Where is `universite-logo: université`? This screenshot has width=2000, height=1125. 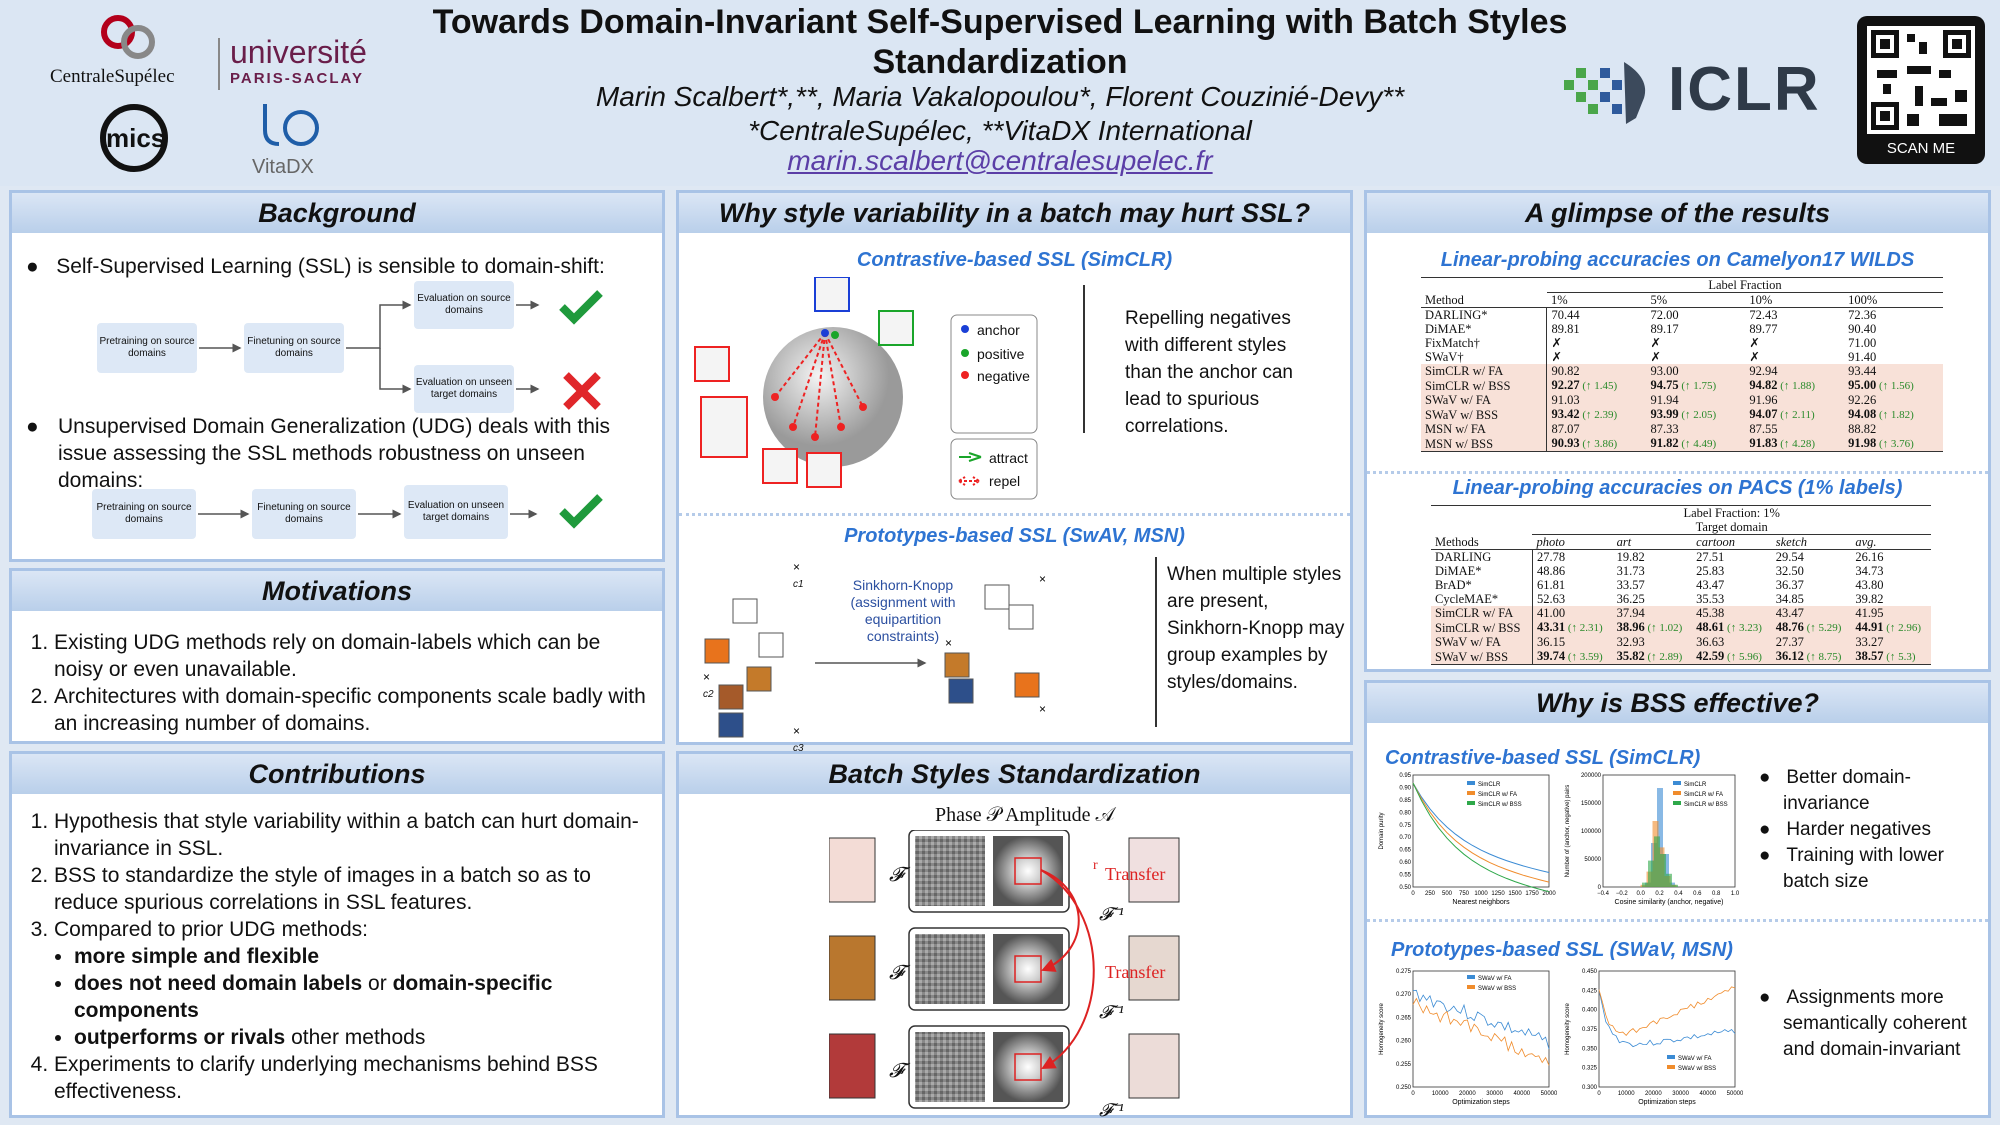 universite-logo: université is located at coordinates (298, 52).